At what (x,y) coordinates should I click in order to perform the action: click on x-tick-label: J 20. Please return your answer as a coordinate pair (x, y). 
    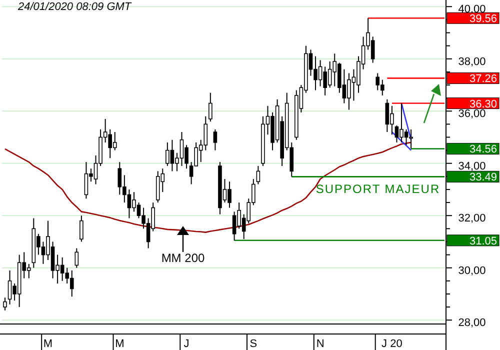
    Looking at the image, I should click on (392, 344).